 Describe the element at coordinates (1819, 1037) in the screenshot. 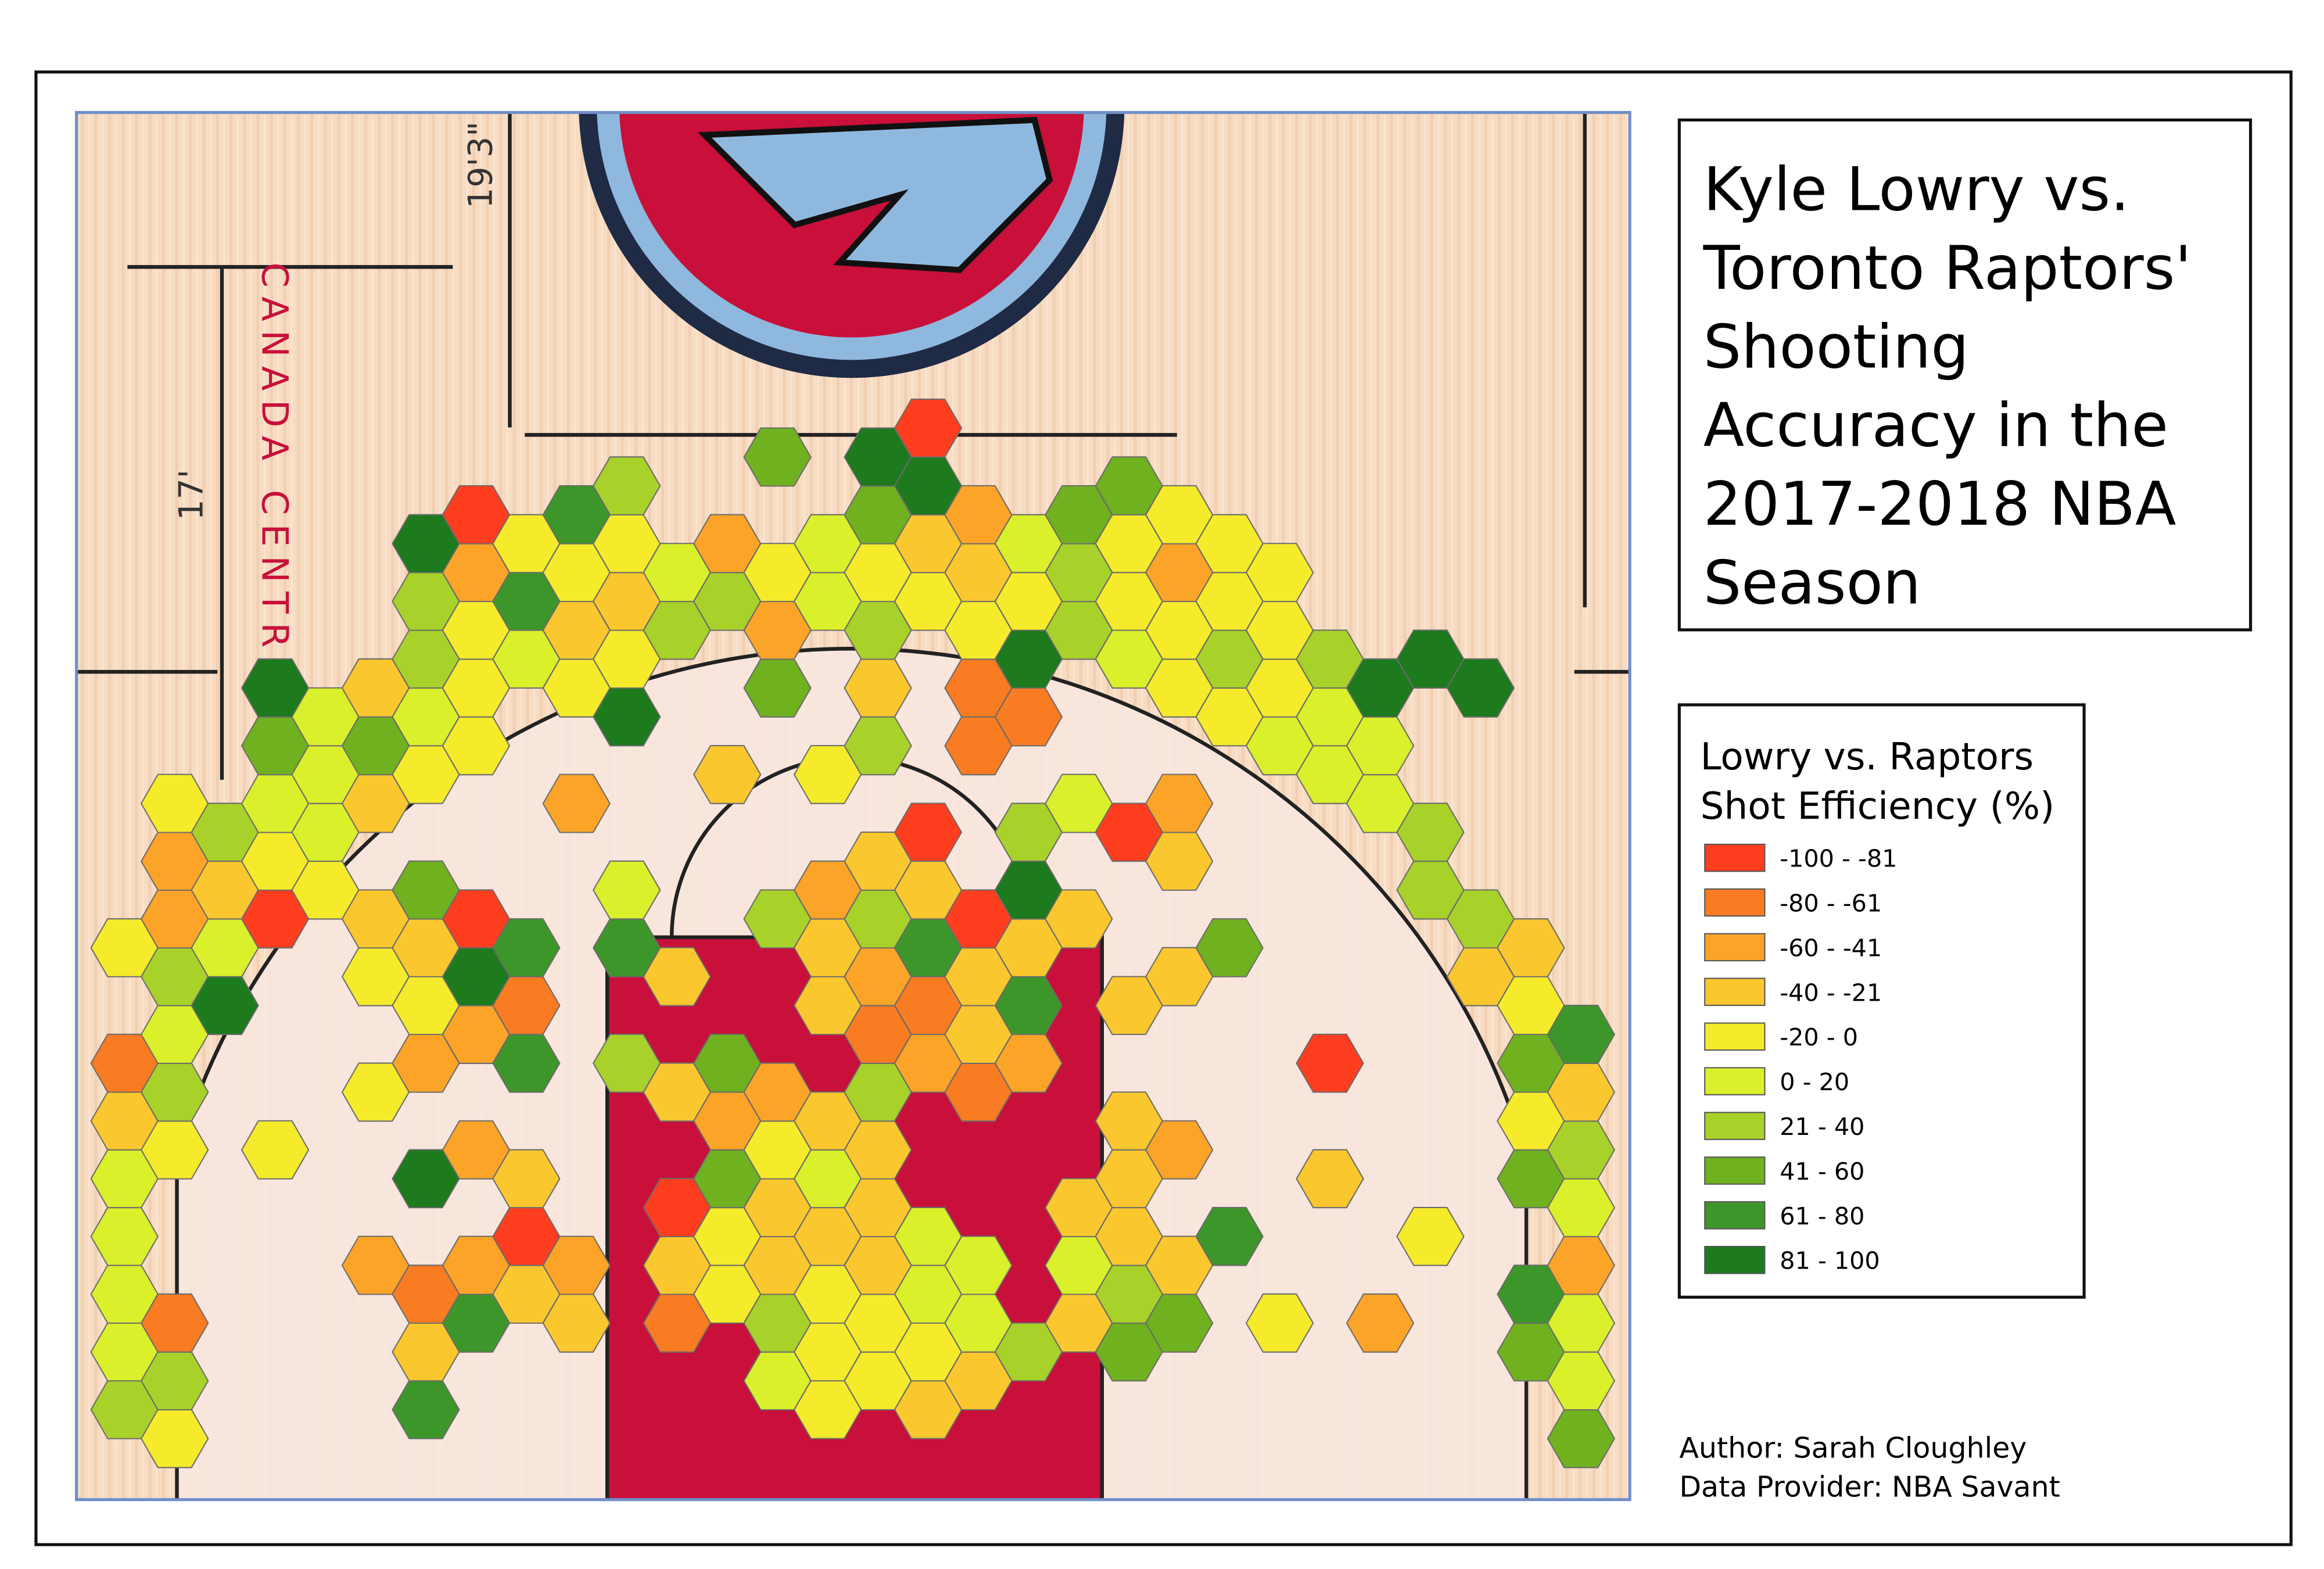

I see `legend-label: -20 - 0` at that location.